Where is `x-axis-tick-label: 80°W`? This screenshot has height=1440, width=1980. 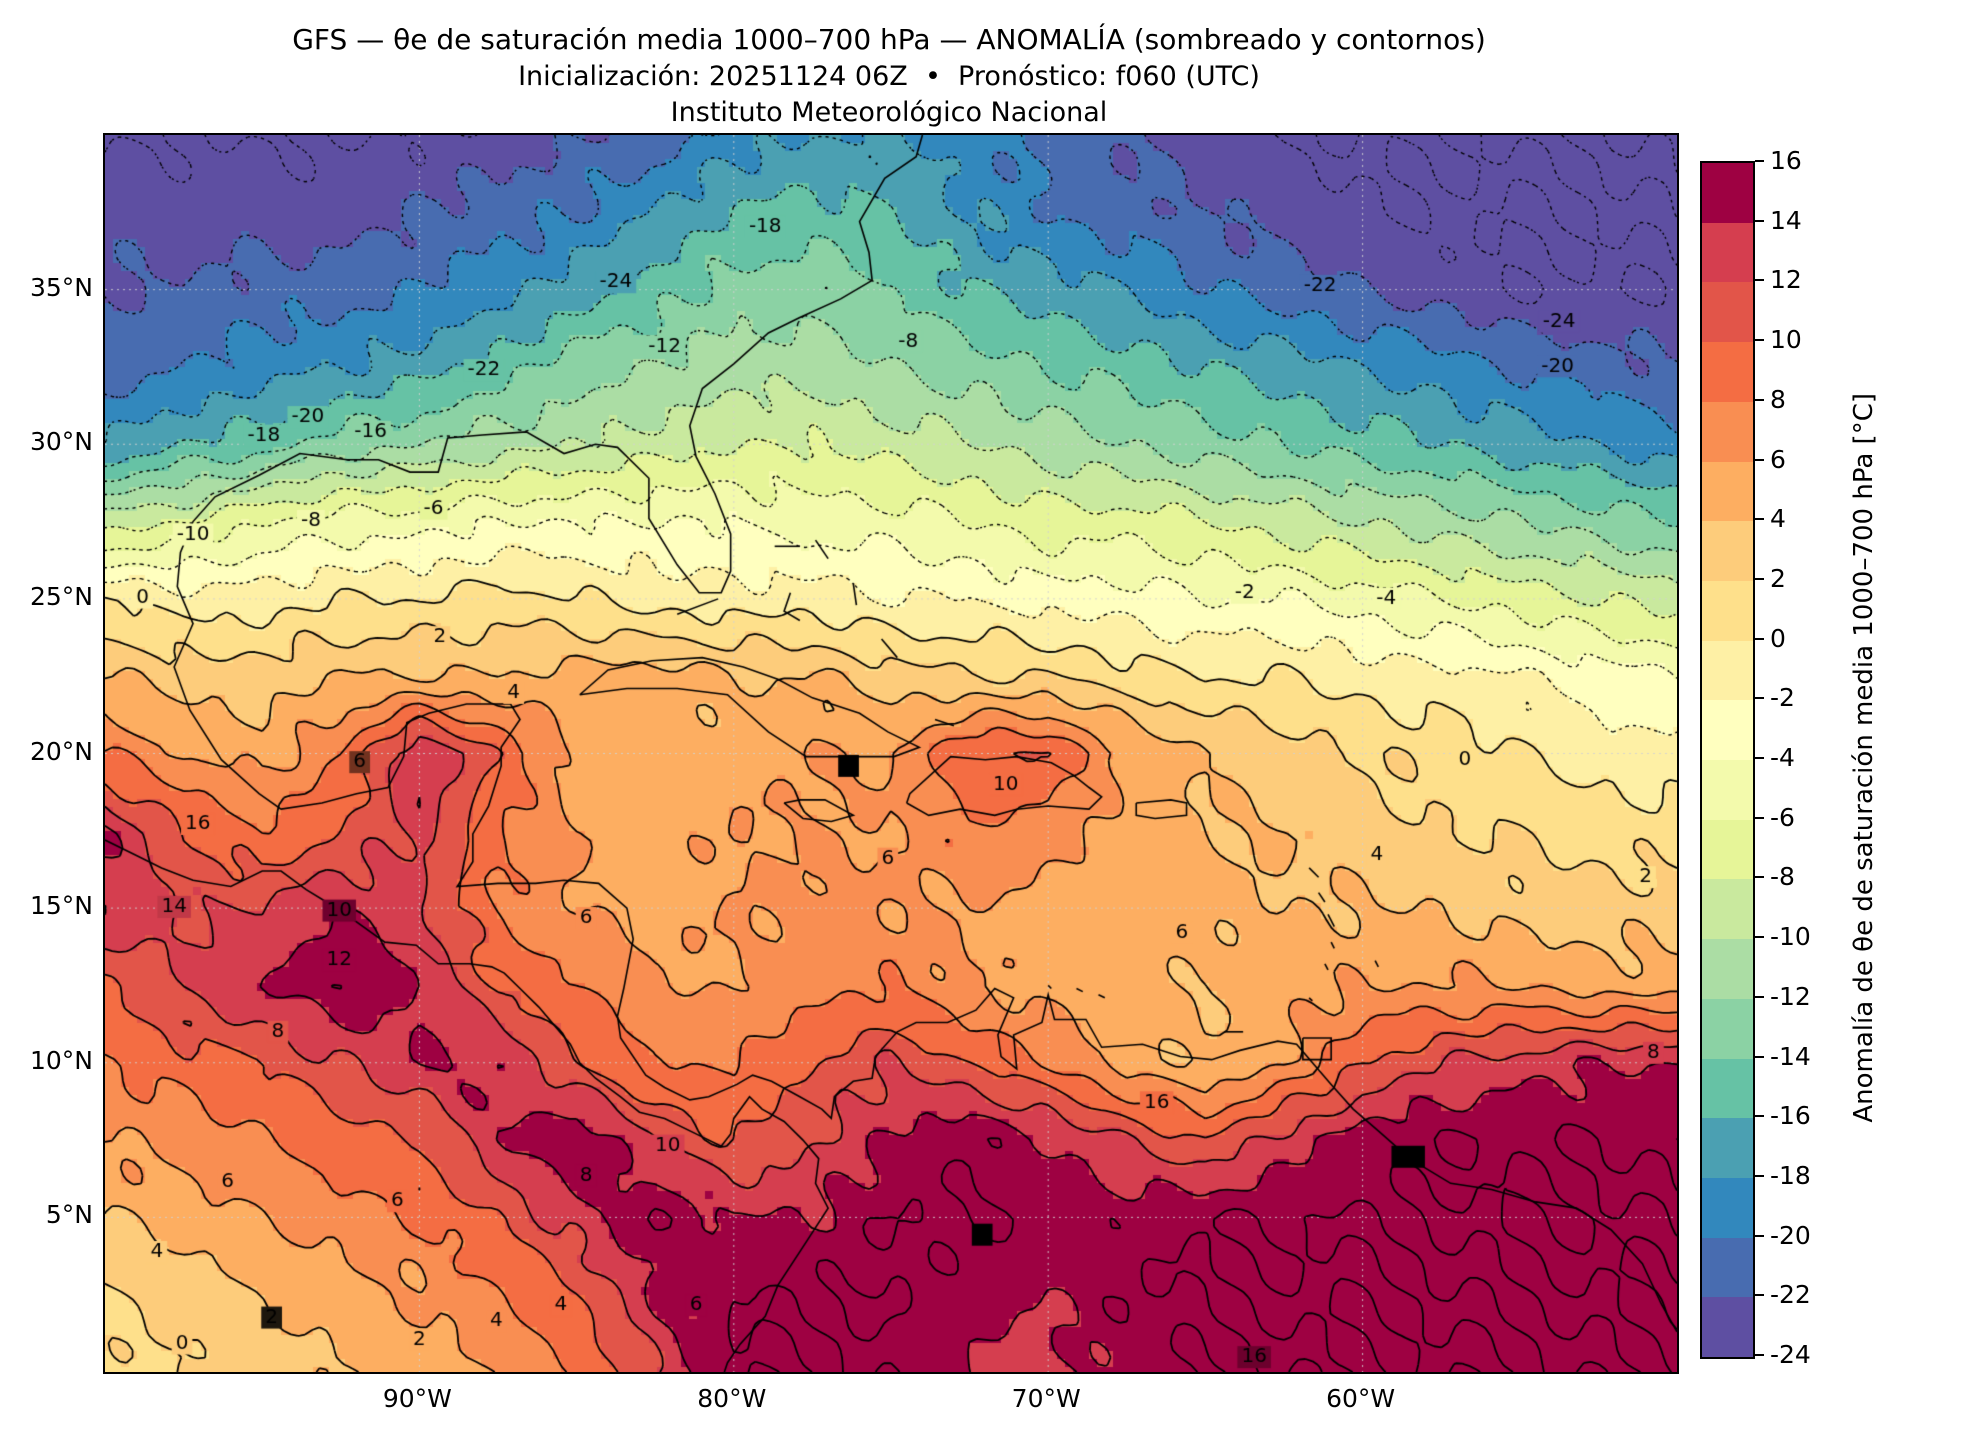
x-axis-tick-label: 80°W is located at coordinates (732, 1398).